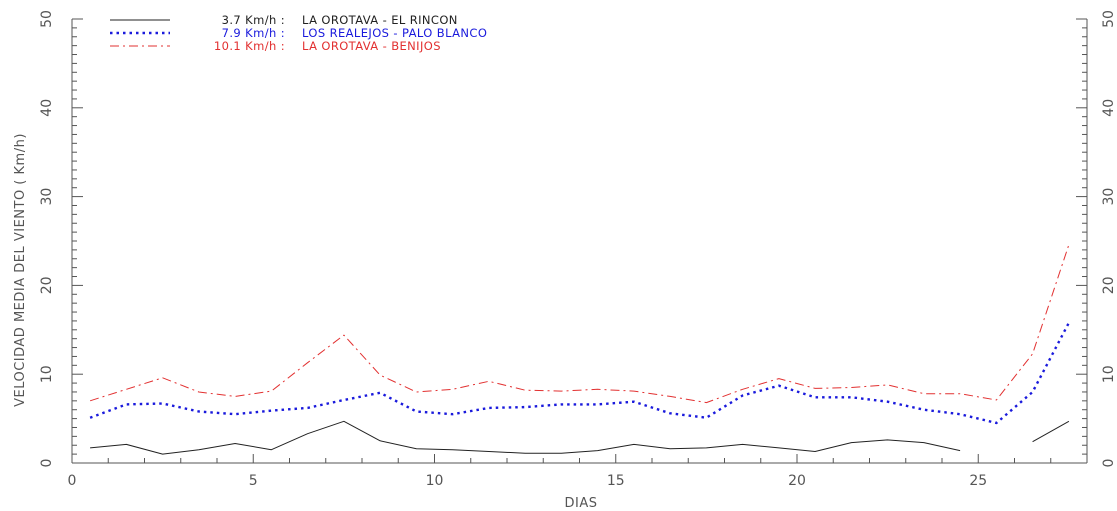 The width and height of the screenshot is (1117, 511). Describe the element at coordinates (616, 481) in the screenshot. I see `x-tick-label: 15` at that location.